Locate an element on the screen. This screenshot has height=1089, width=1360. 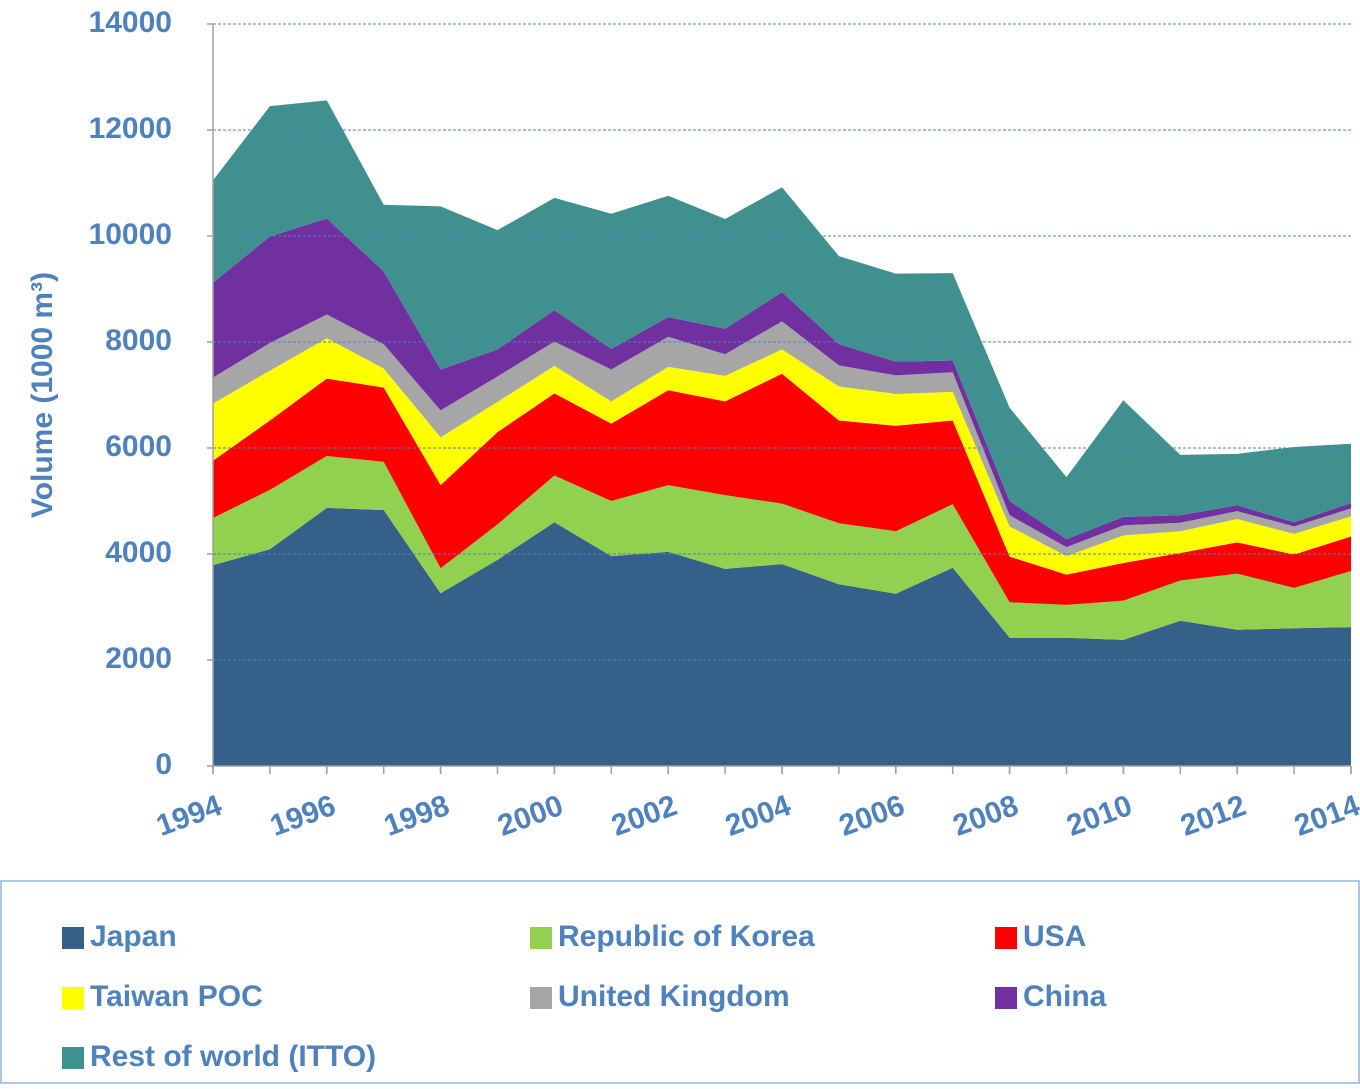
y-tick-label: 2000 is located at coordinates (138, 658).